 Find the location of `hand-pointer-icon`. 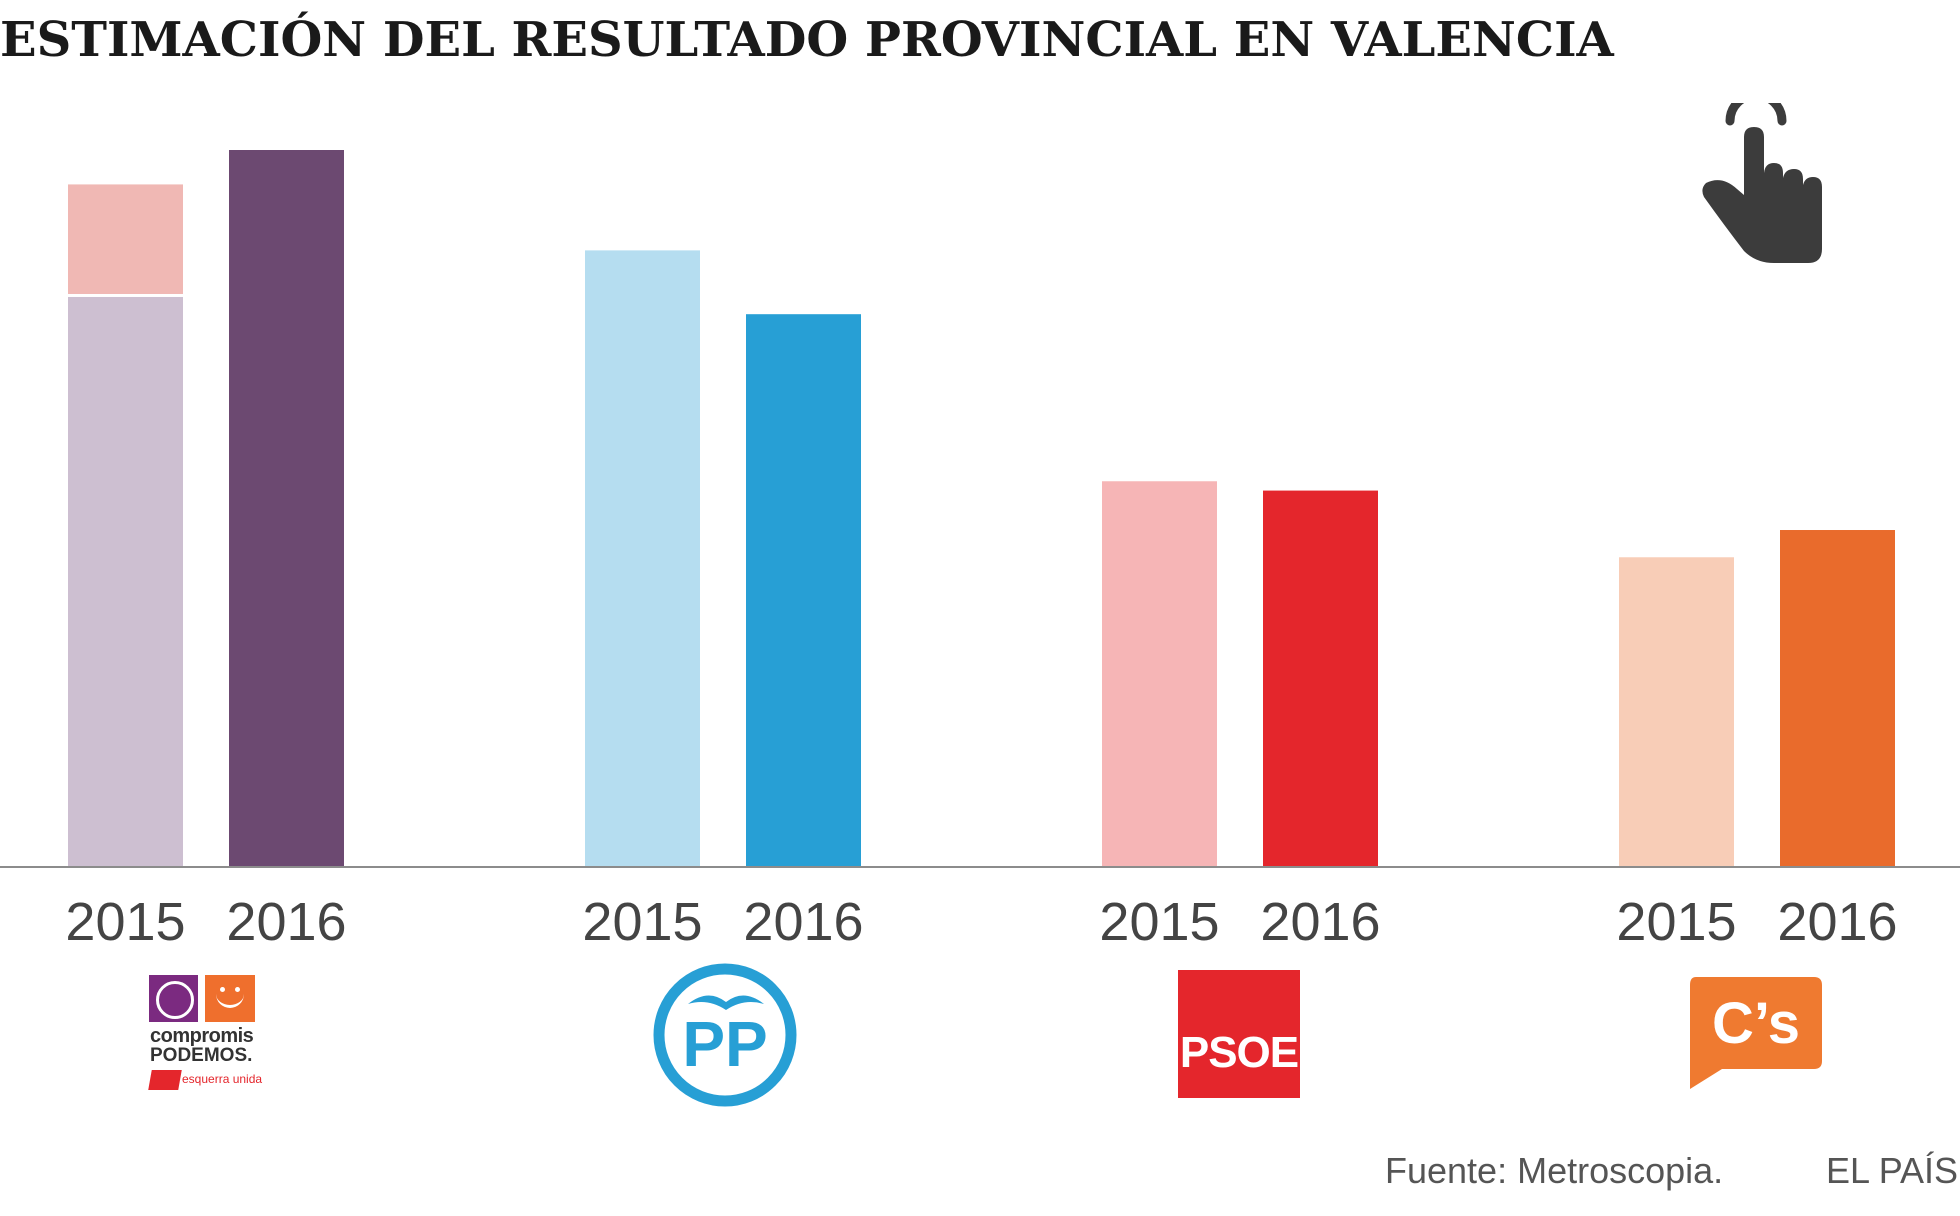

hand-pointer-icon is located at coordinates (1750, 185).